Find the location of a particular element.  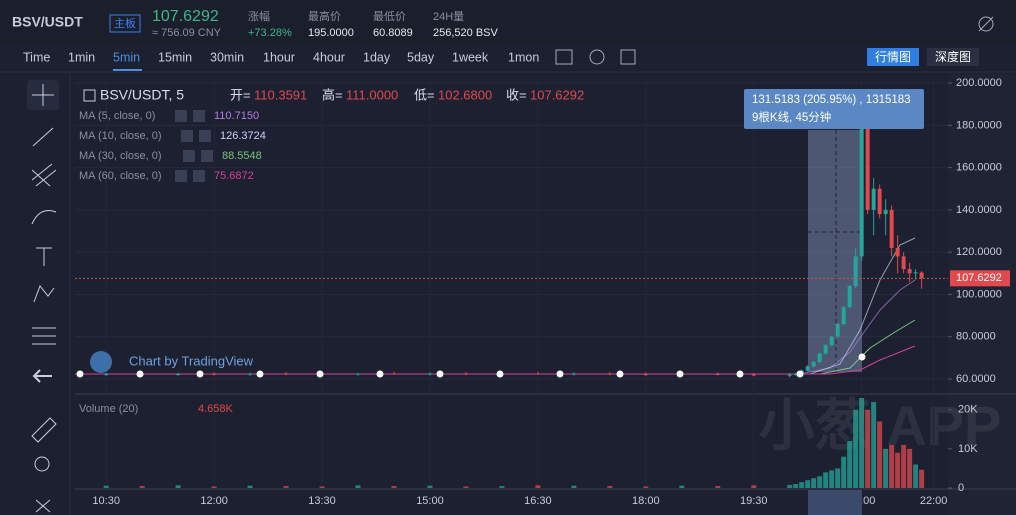

measure-area is located at coordinates (835, 251).